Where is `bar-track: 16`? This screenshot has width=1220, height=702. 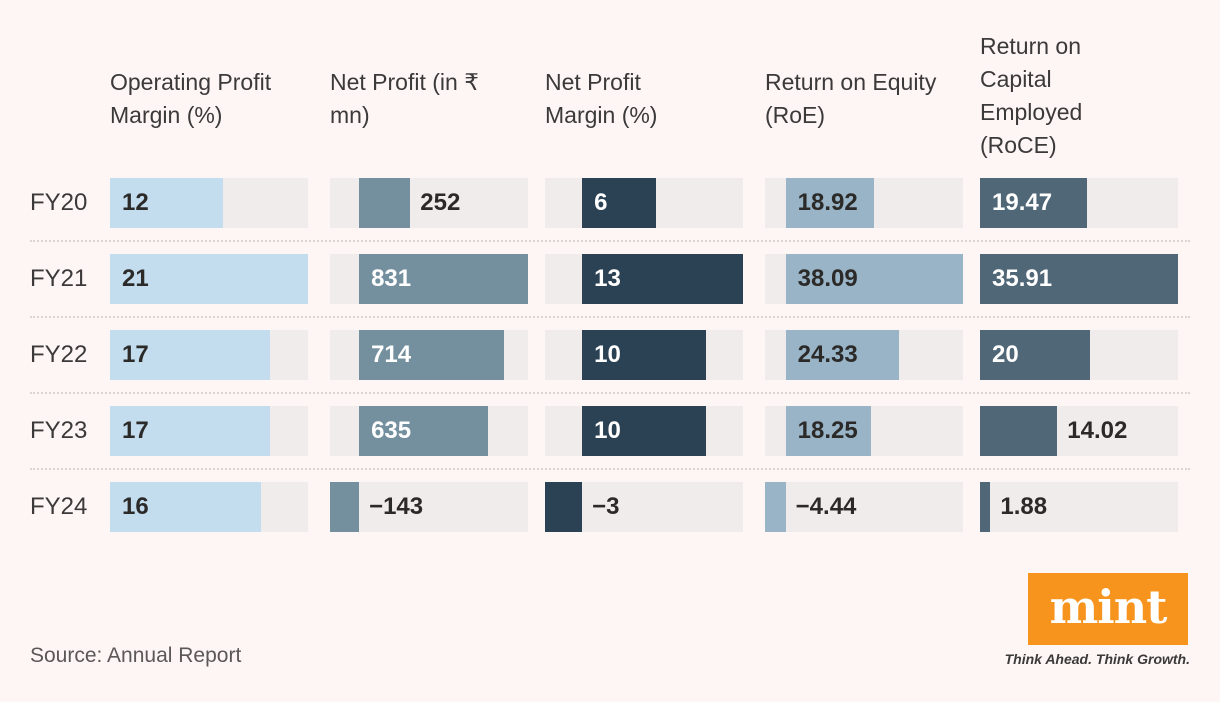
bar-track: 16 is located at coordinates (209, 507).